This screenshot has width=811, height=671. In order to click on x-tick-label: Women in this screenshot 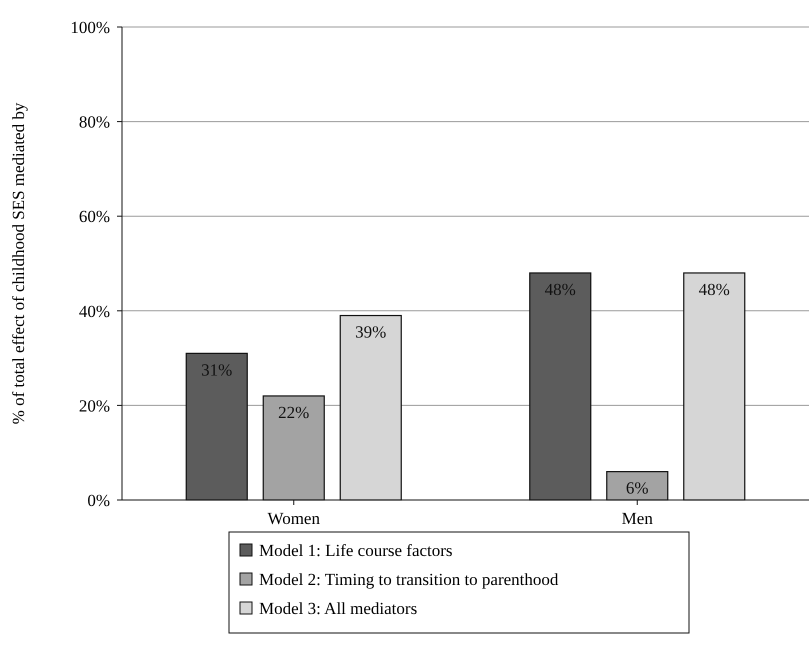, I will do `click(294, 518)`.